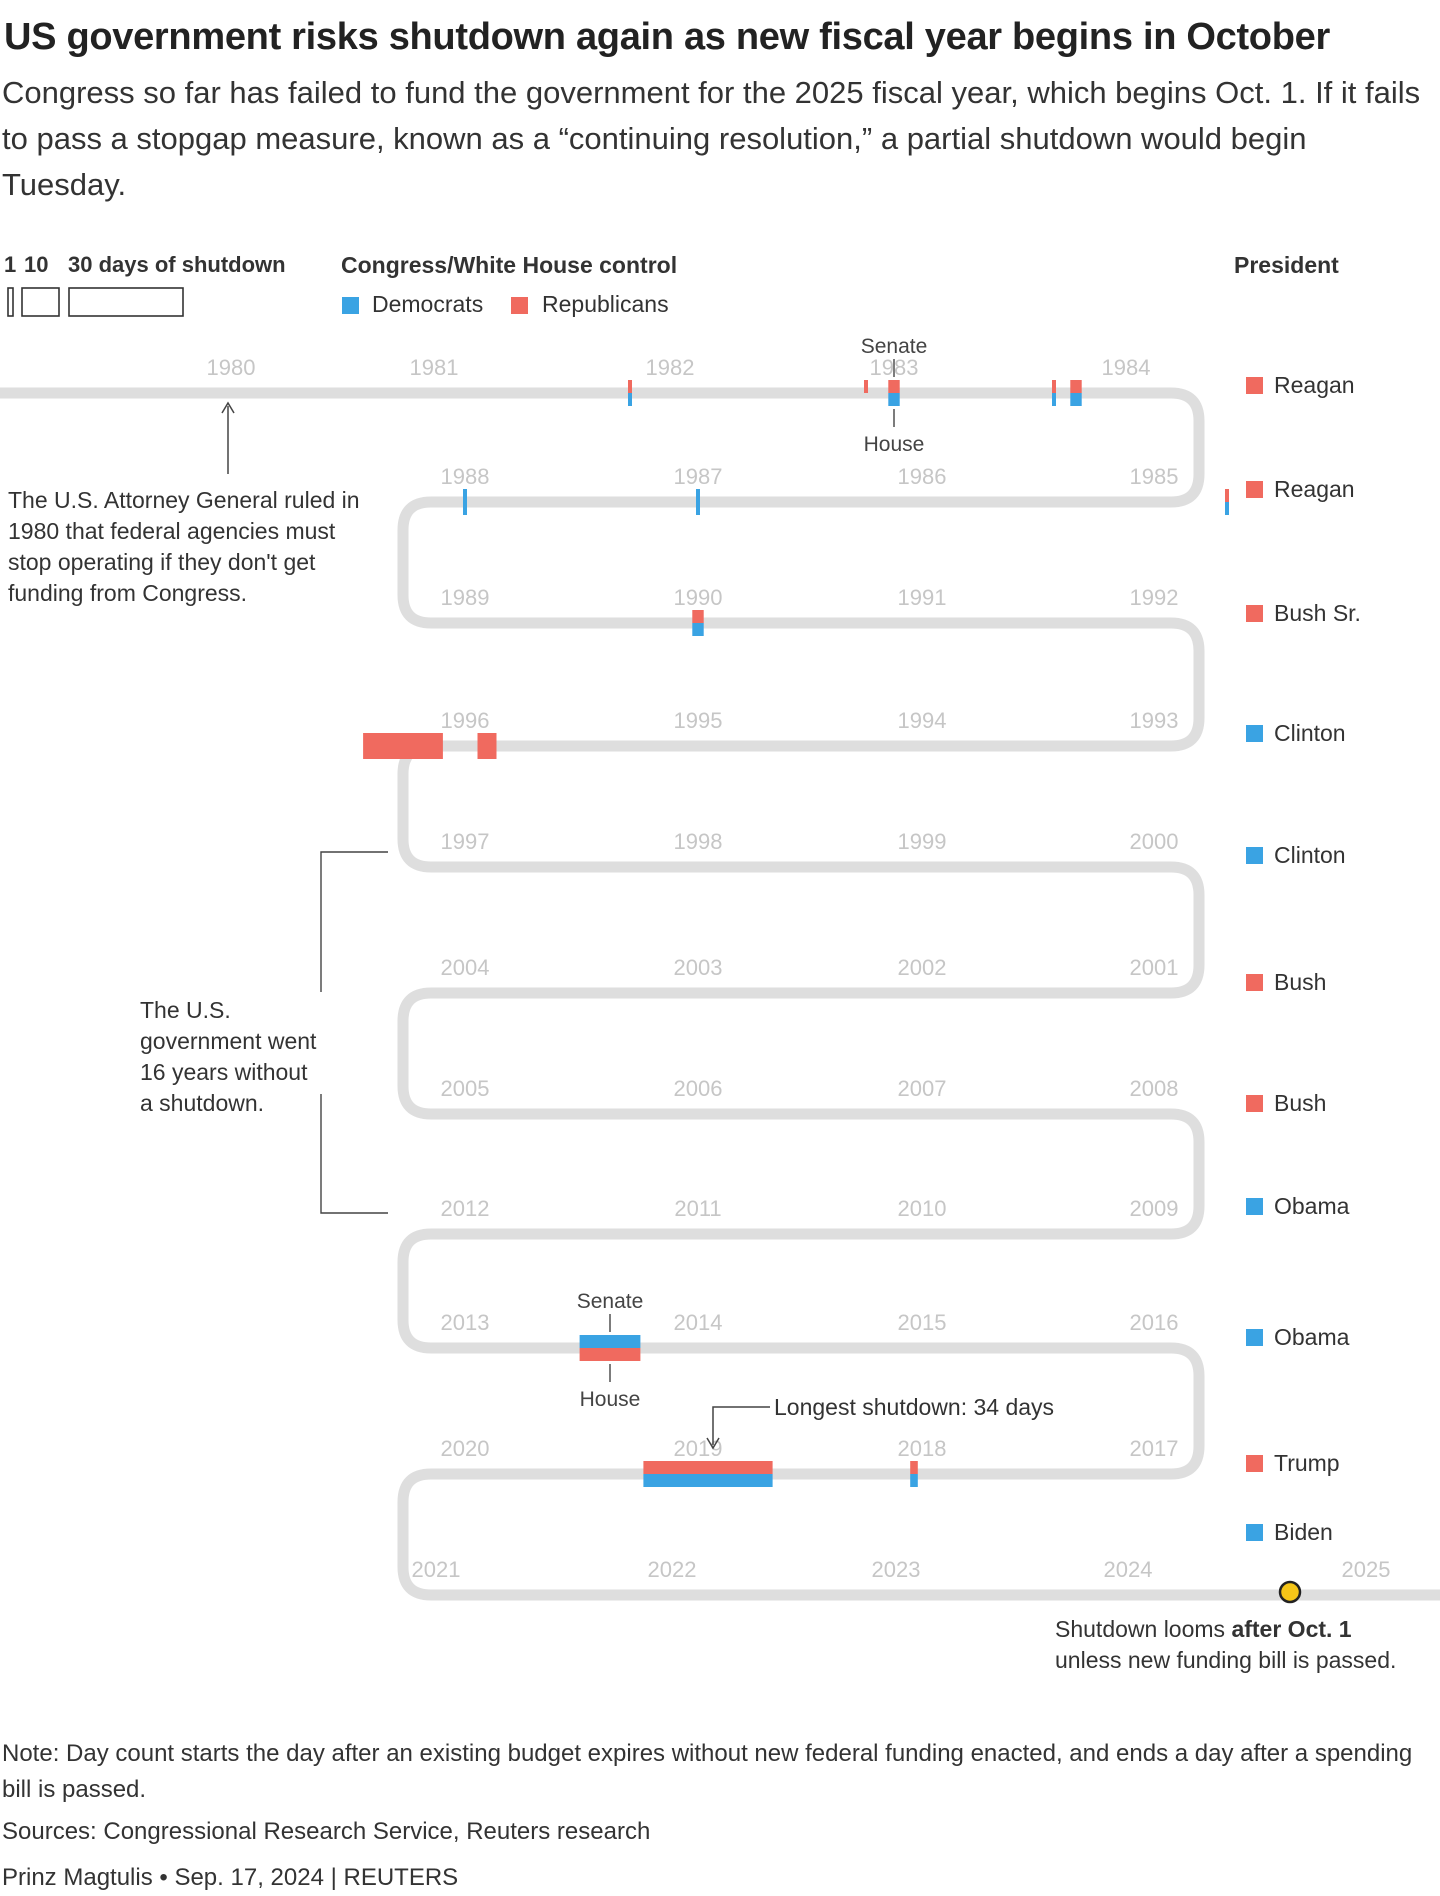  Describe the element at coordinates (465, 1448) in the screenshot. I see `year-label-2020: 2020` at that location.